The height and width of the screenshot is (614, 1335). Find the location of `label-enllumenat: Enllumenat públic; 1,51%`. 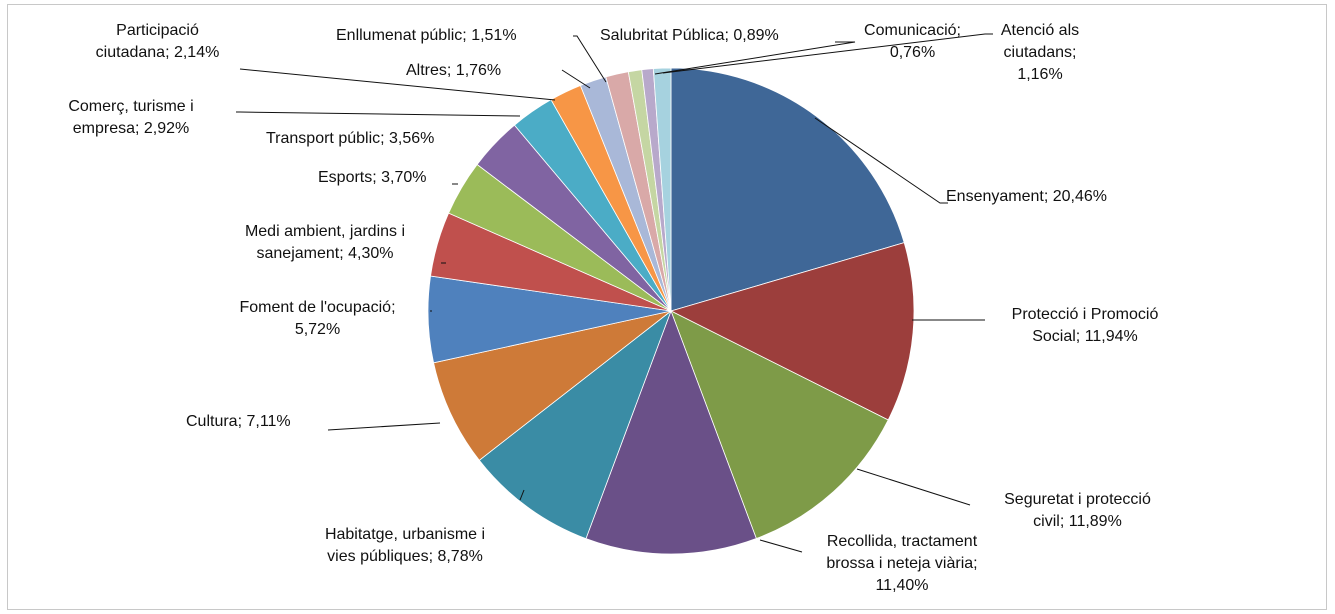

label-enllumenat: Enllumenat públic; 1,51% is located at coordinates (426, 35).